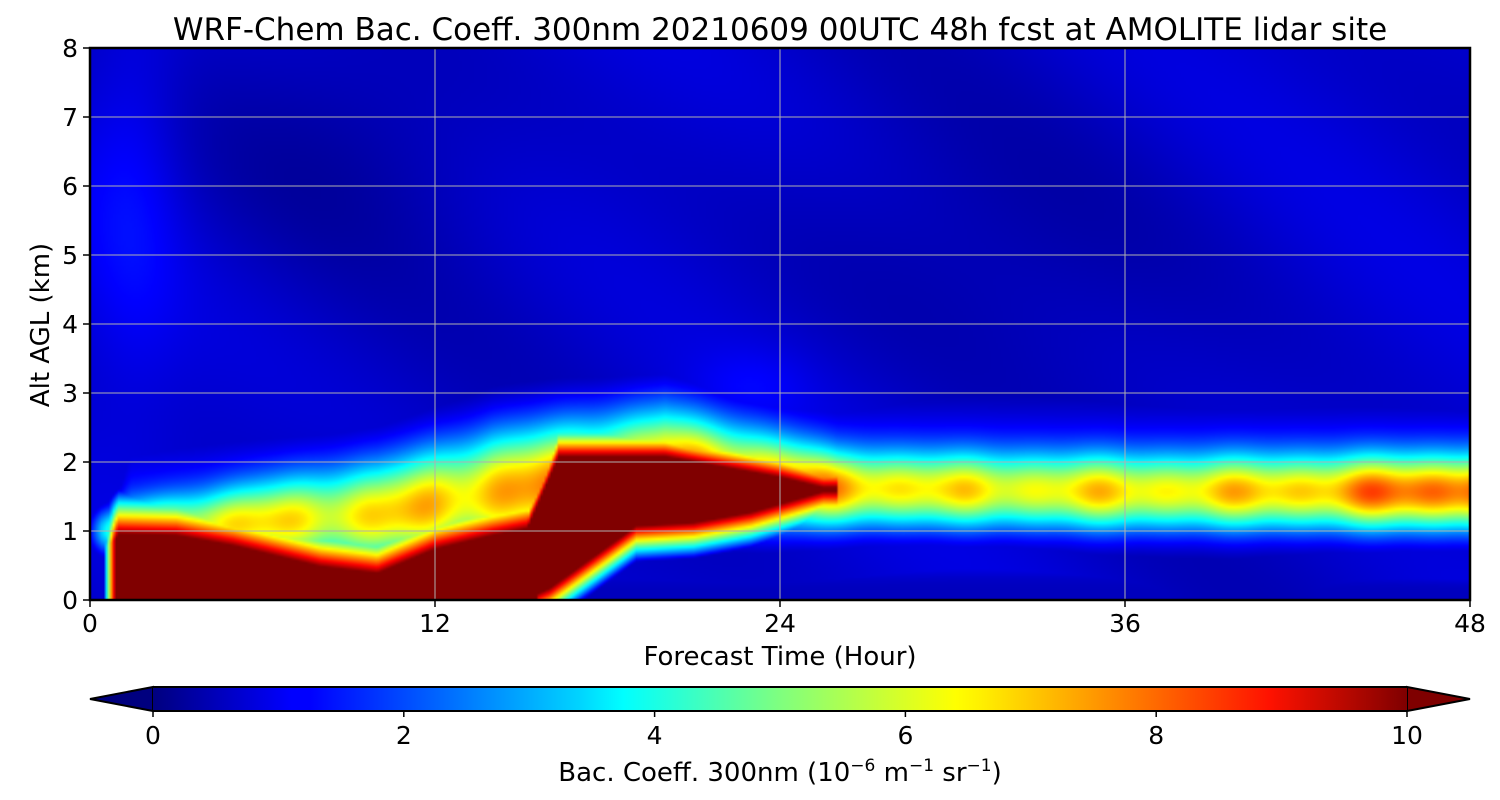  What do you see at coordinates (121, 699) in the screenshot?
I see `colorbar-extend-low` at bounding box center [121, 699].